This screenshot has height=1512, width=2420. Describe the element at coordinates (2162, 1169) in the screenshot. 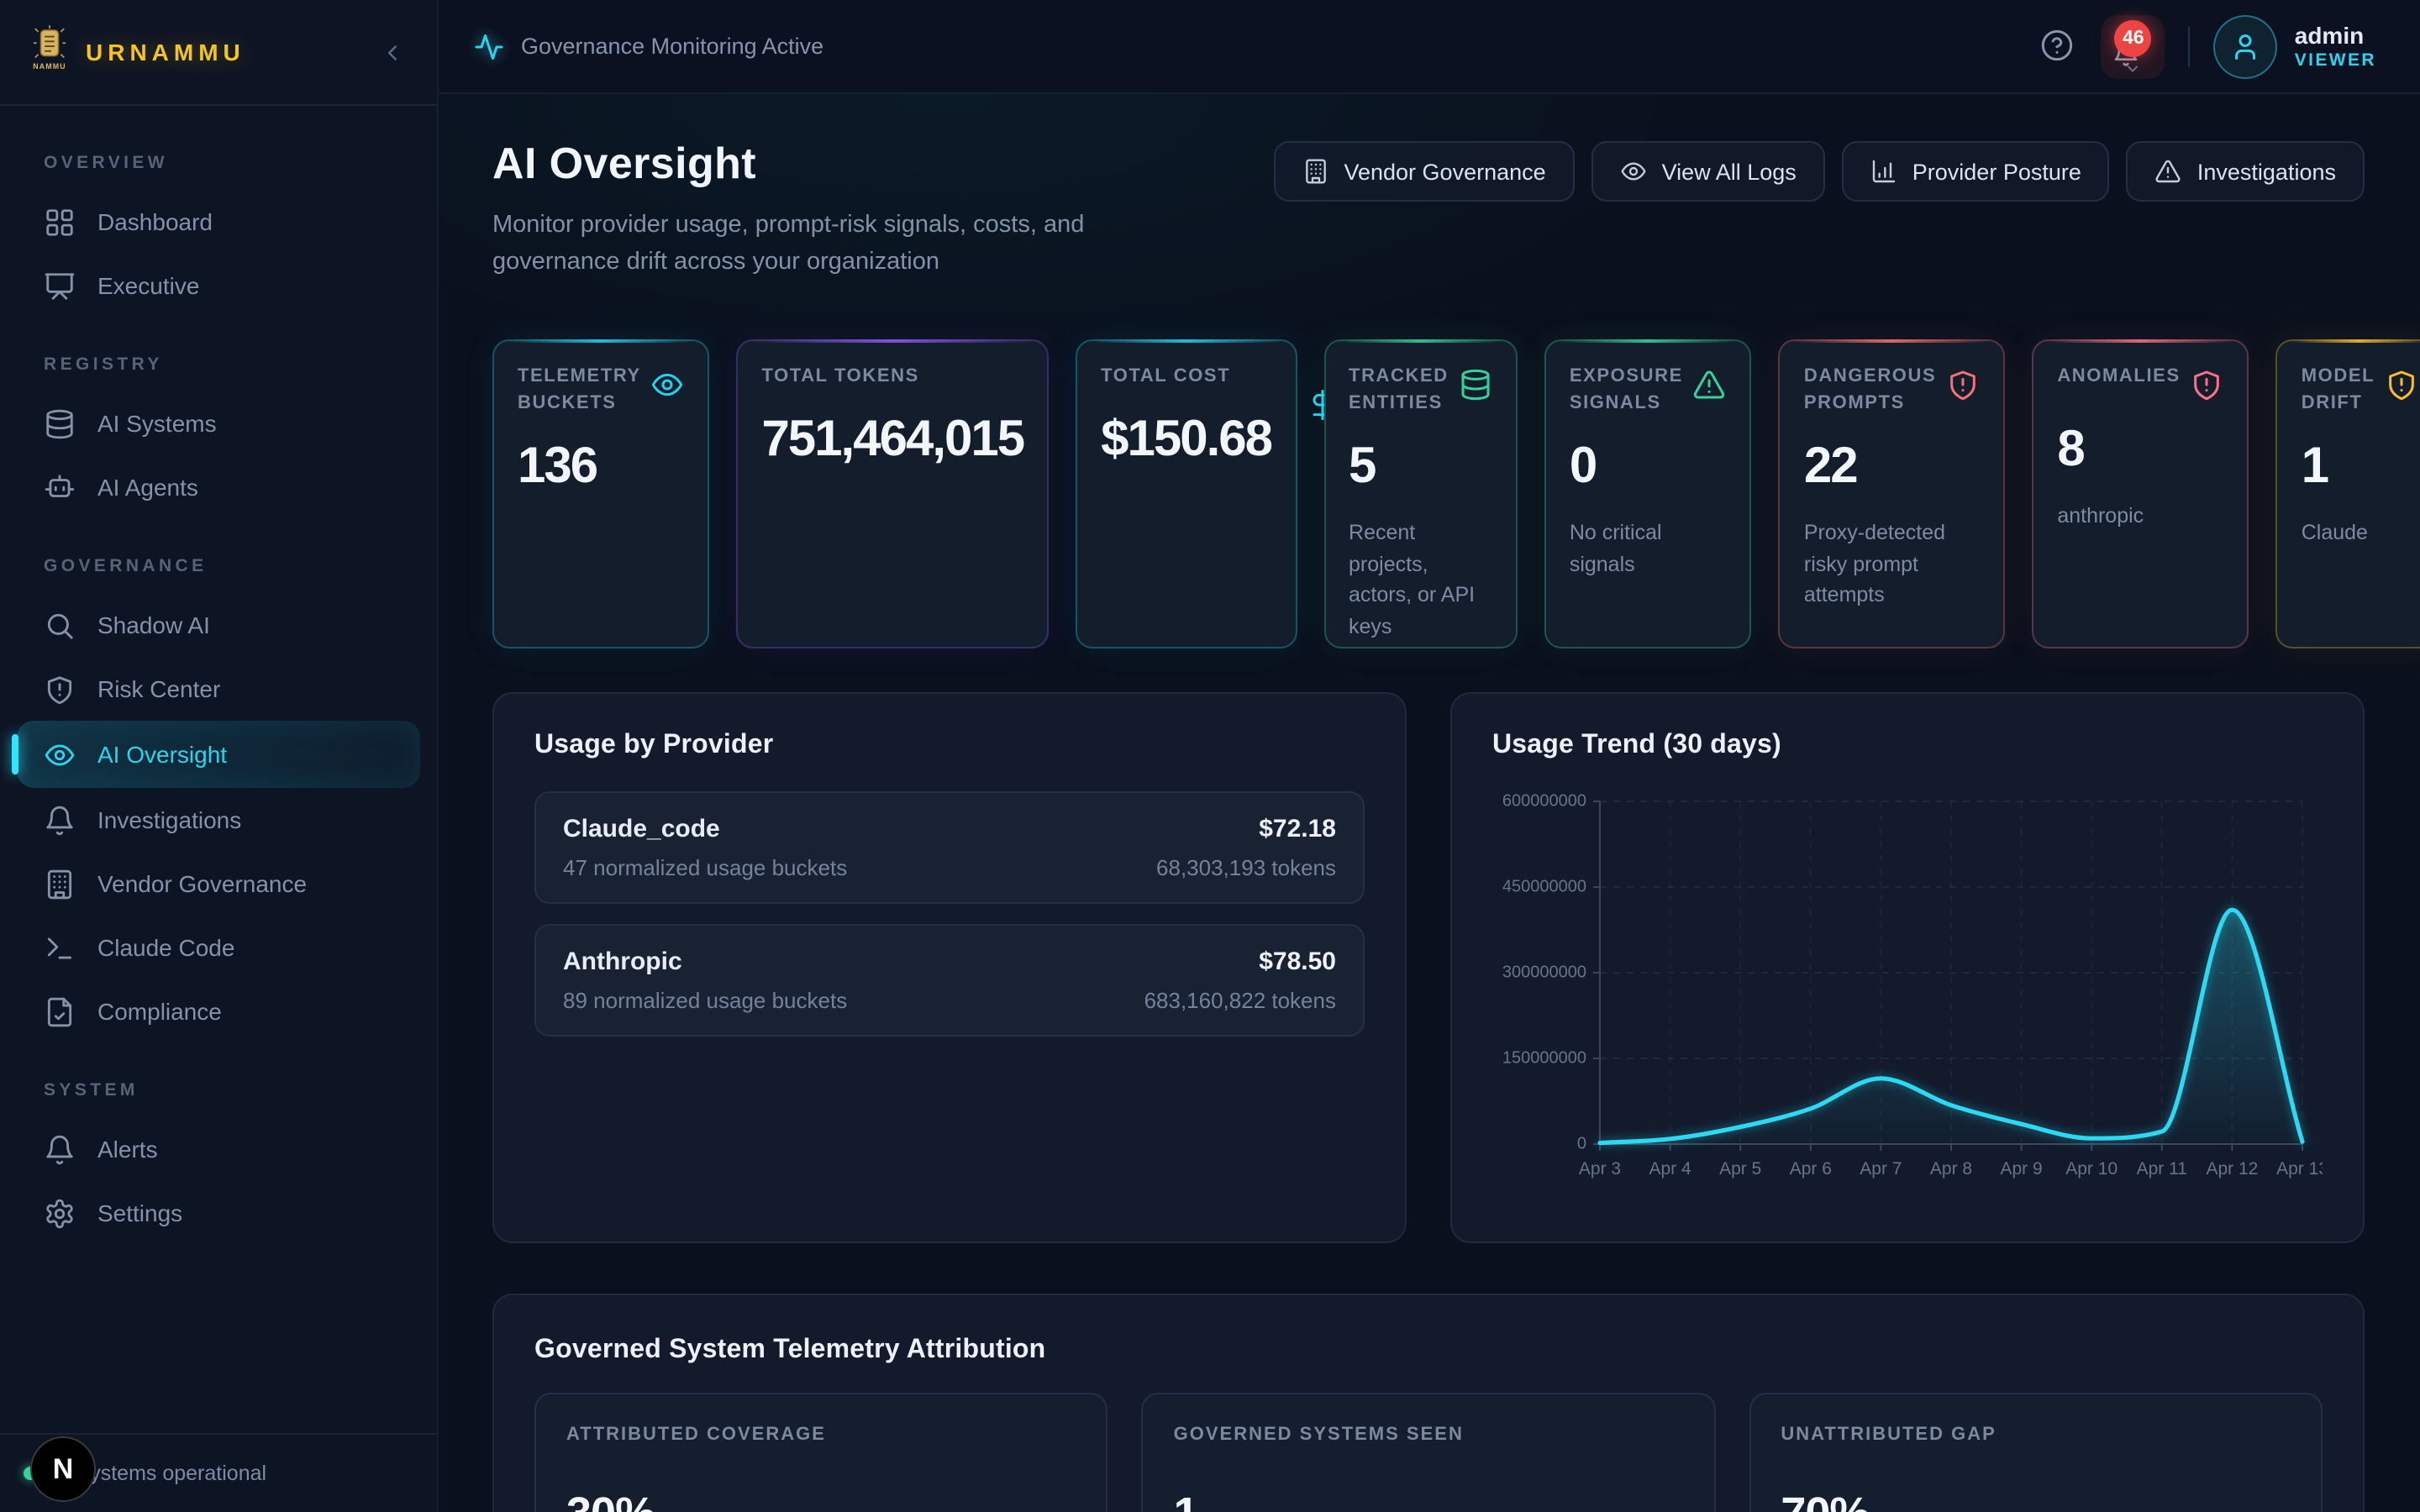

I see `svg-text: Apr 11` at that location.